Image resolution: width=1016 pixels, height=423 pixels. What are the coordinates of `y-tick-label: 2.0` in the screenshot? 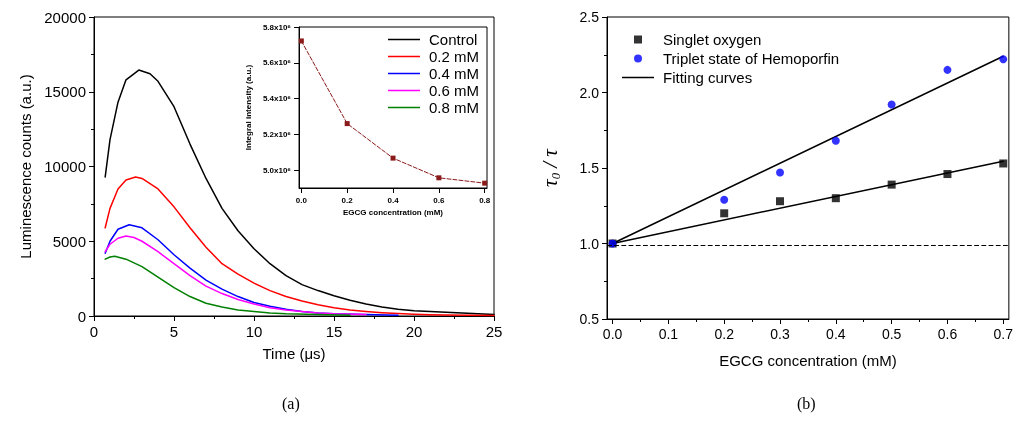 It's located at (589, 92).